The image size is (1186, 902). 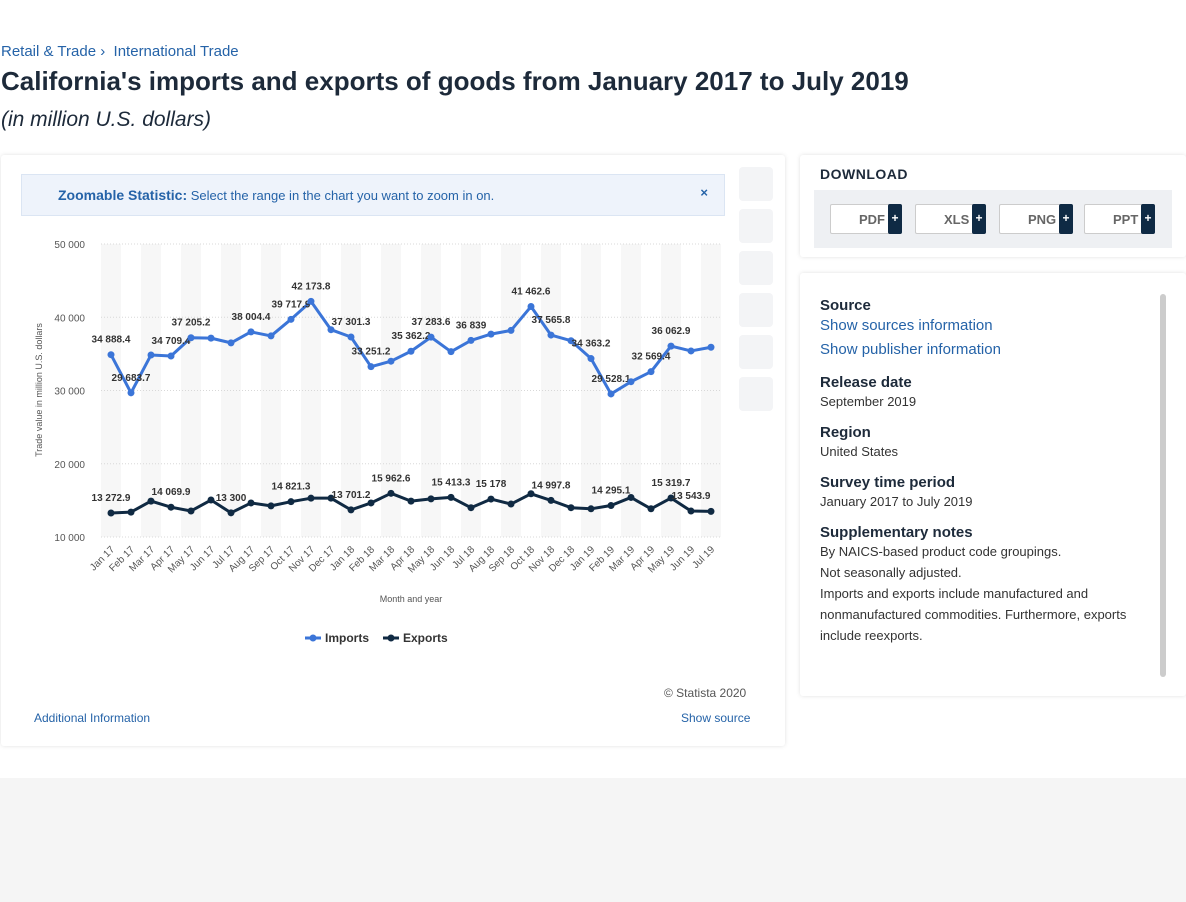 What do you see at coordinates (611, 491) in the screenshot?
I see `data-label: 14 295.1` at bounding box center [611, 491].